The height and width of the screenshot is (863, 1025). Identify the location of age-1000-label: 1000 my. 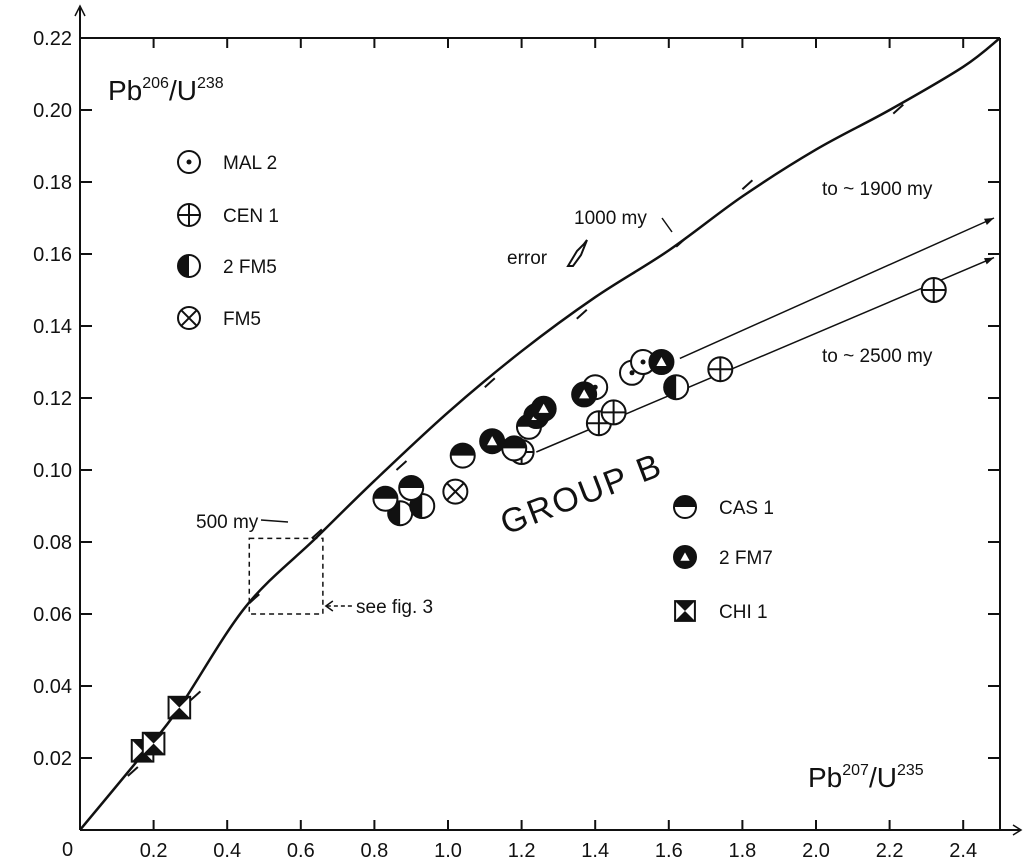
(610, 218).